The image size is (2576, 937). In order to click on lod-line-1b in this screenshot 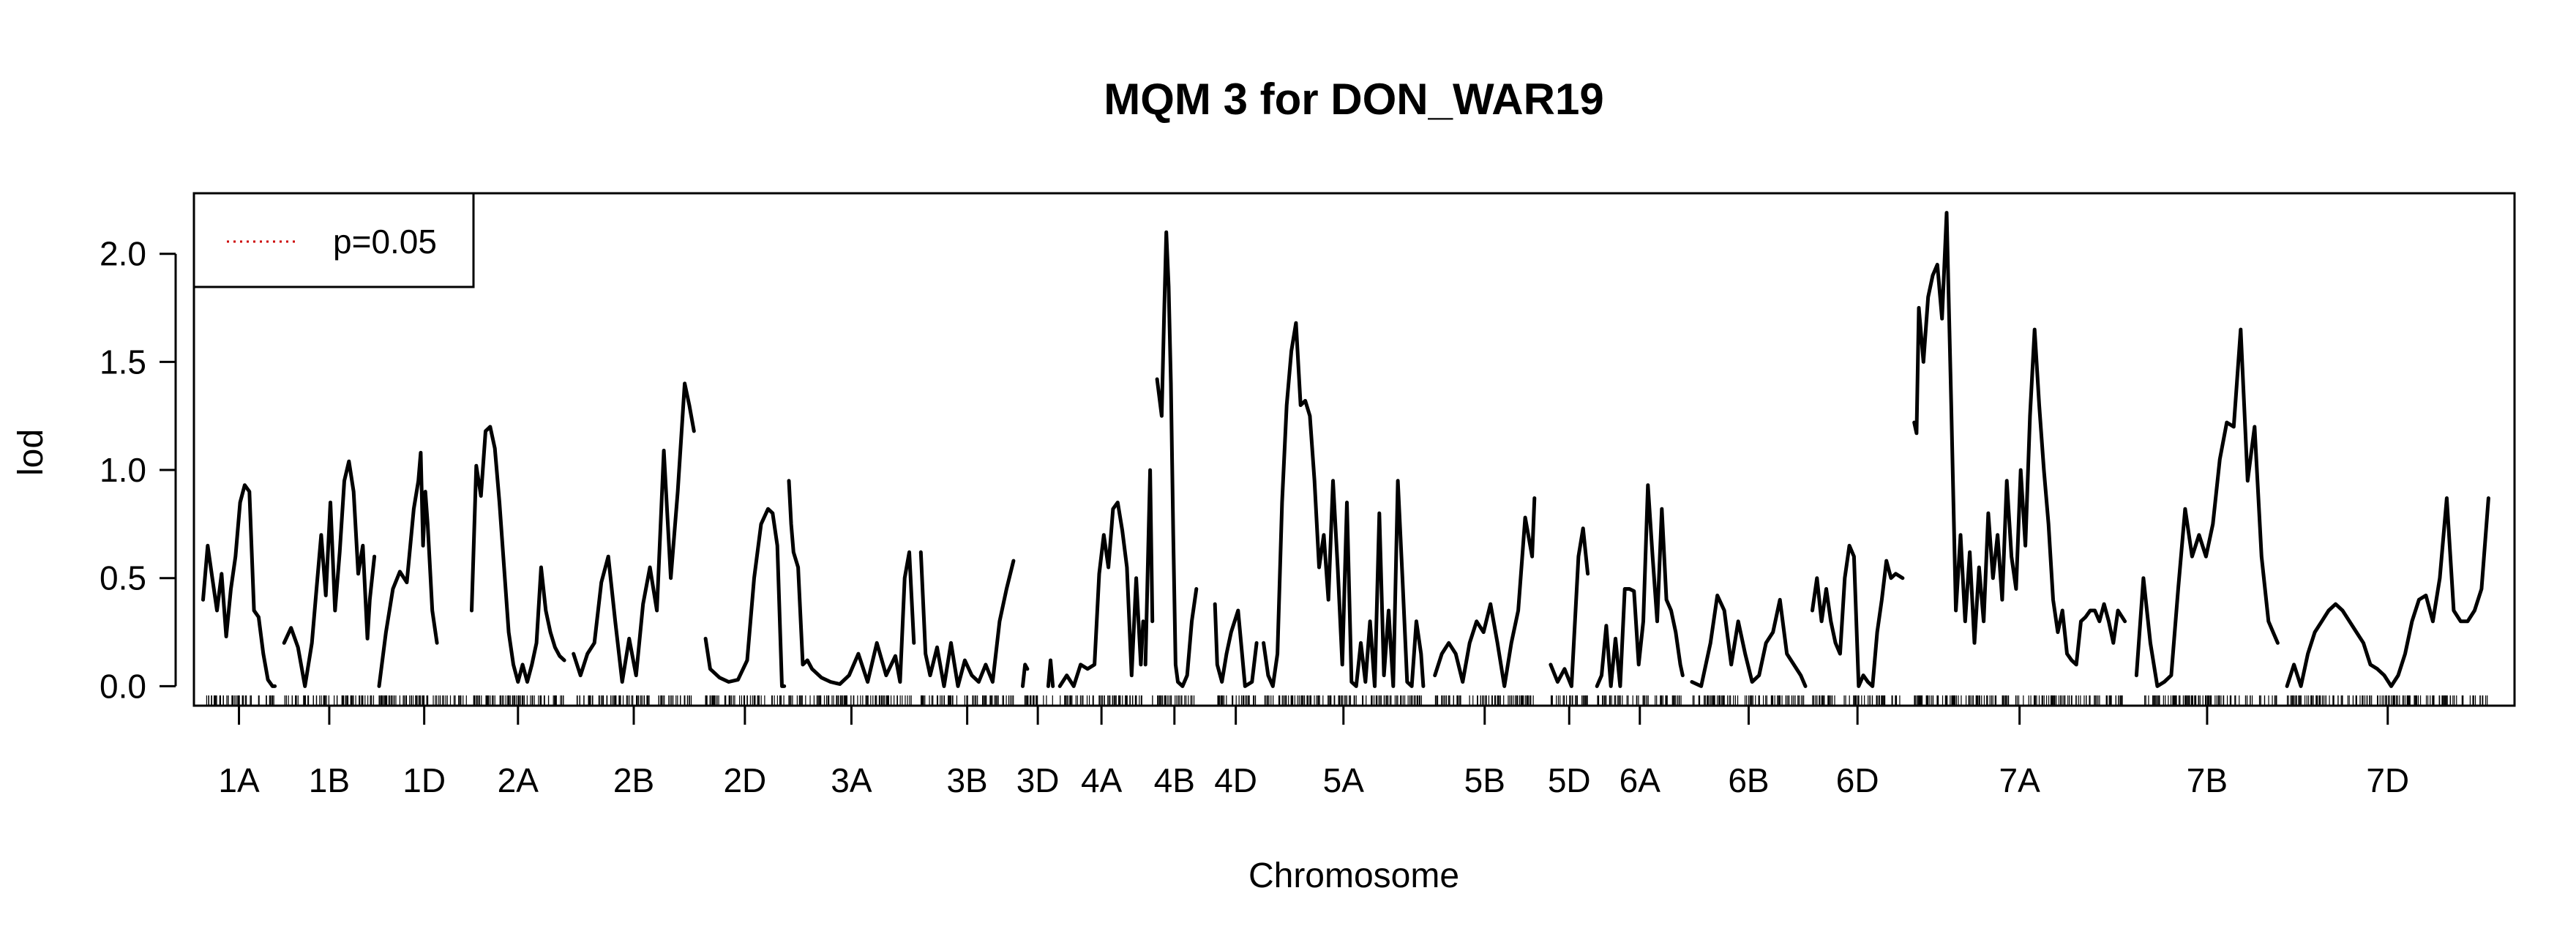, I will do `click(329, 573)`.